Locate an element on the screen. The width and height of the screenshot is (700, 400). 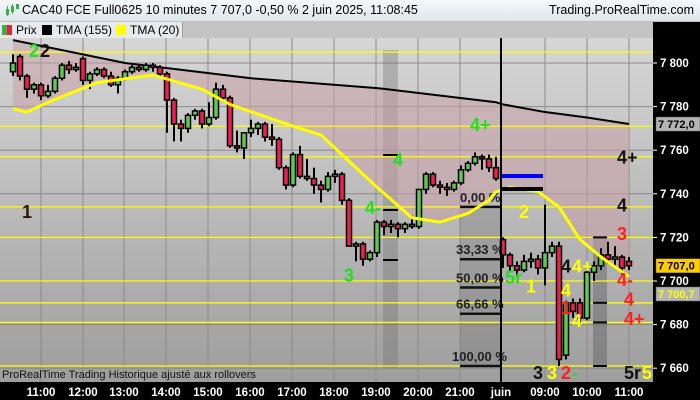
y-axis-ticks: 7 660 7 680 7 700 7 720 7 740 7 760 7 780 7 800 is located at coordinates (671, 216).